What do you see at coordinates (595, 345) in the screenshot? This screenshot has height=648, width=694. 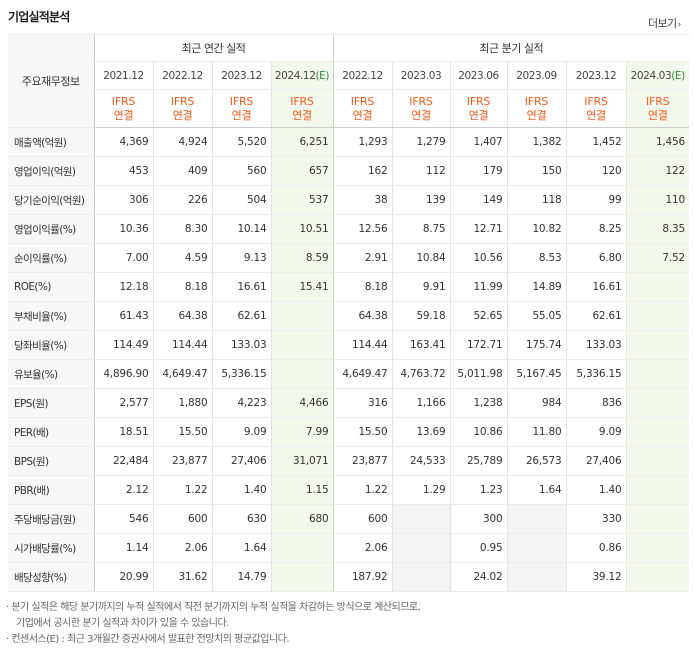 I see `value-cell: 133.03` at bounding box center [595, 345].